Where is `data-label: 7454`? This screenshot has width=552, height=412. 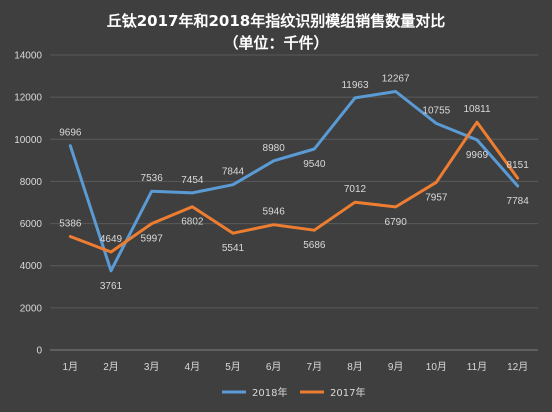
data-label: 7454 is located at coordinates (192, 180).